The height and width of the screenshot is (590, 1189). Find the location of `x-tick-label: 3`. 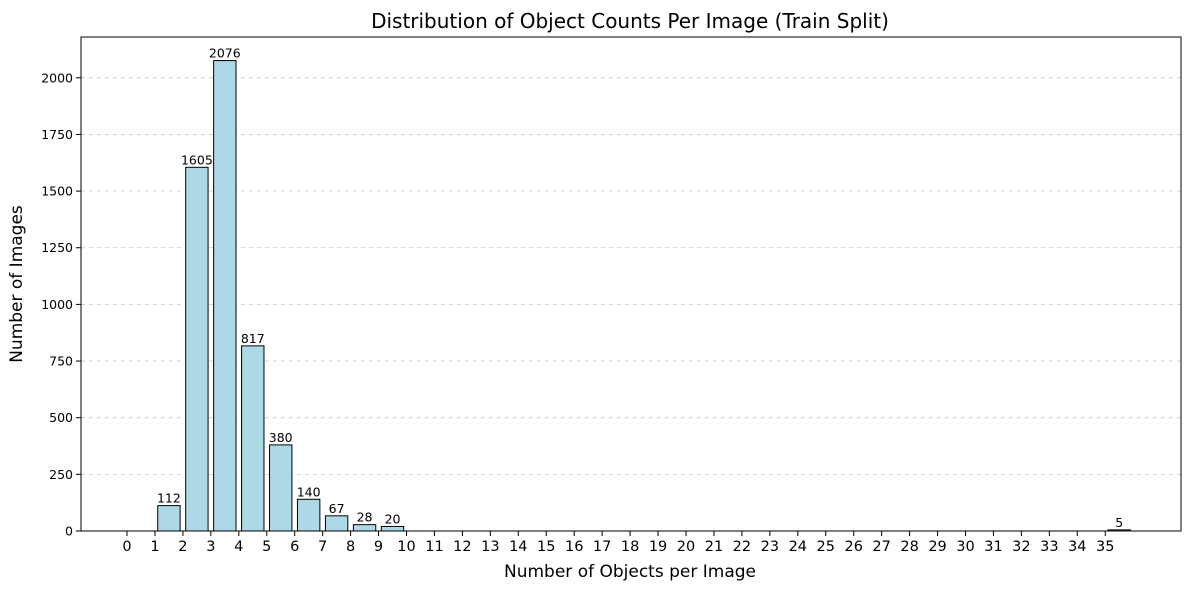

x-tick-label: 3 is located at coordinates (210, 547).